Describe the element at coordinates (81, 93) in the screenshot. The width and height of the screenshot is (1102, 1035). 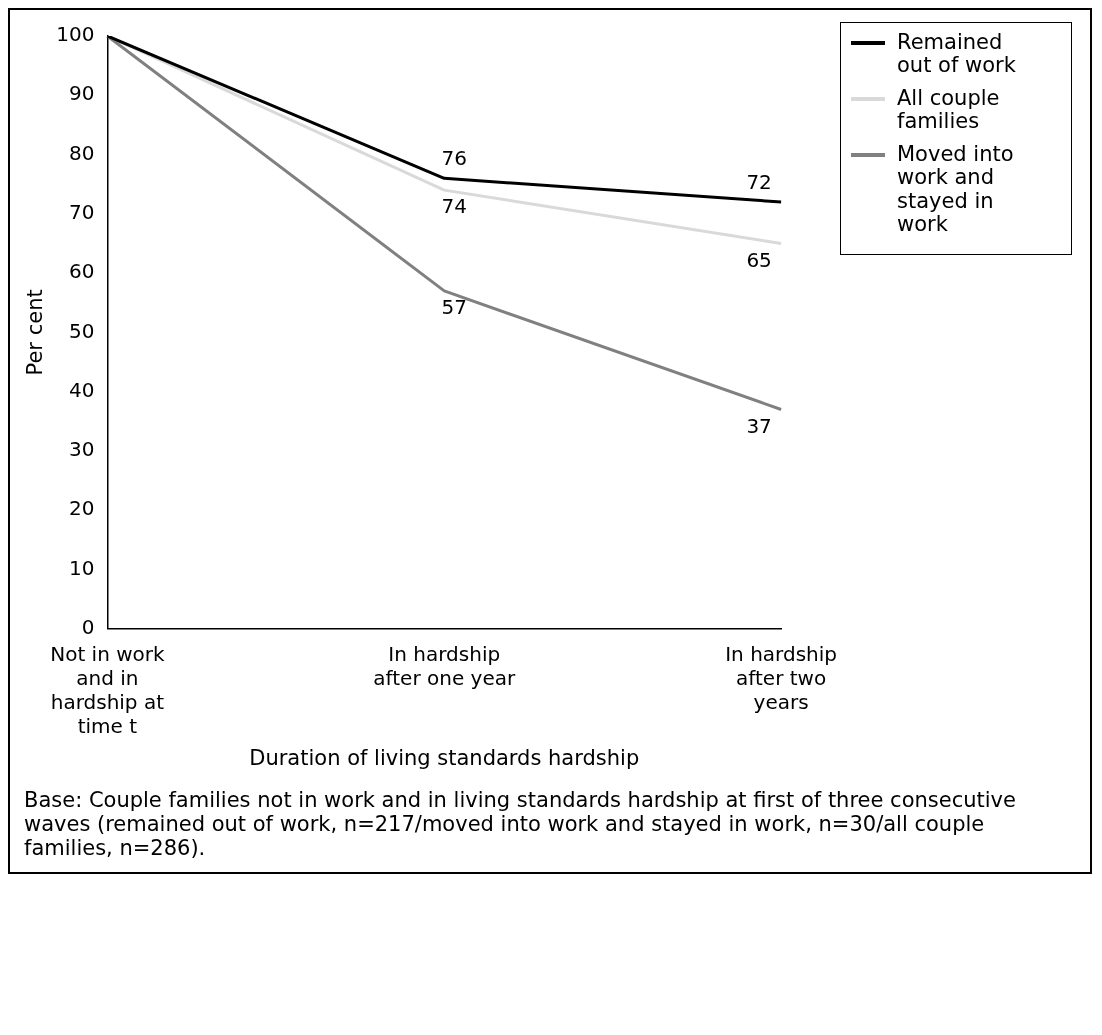
I see `y-tick-label: 90` at that location.